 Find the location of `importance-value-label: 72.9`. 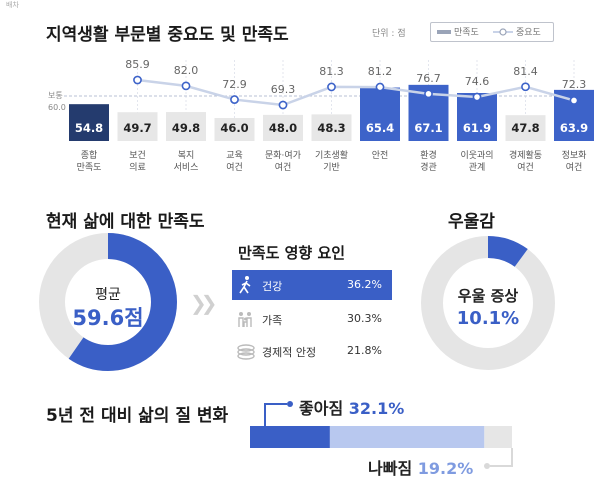

importance-value-label: 72.9 is located at coordinates (234, 84).